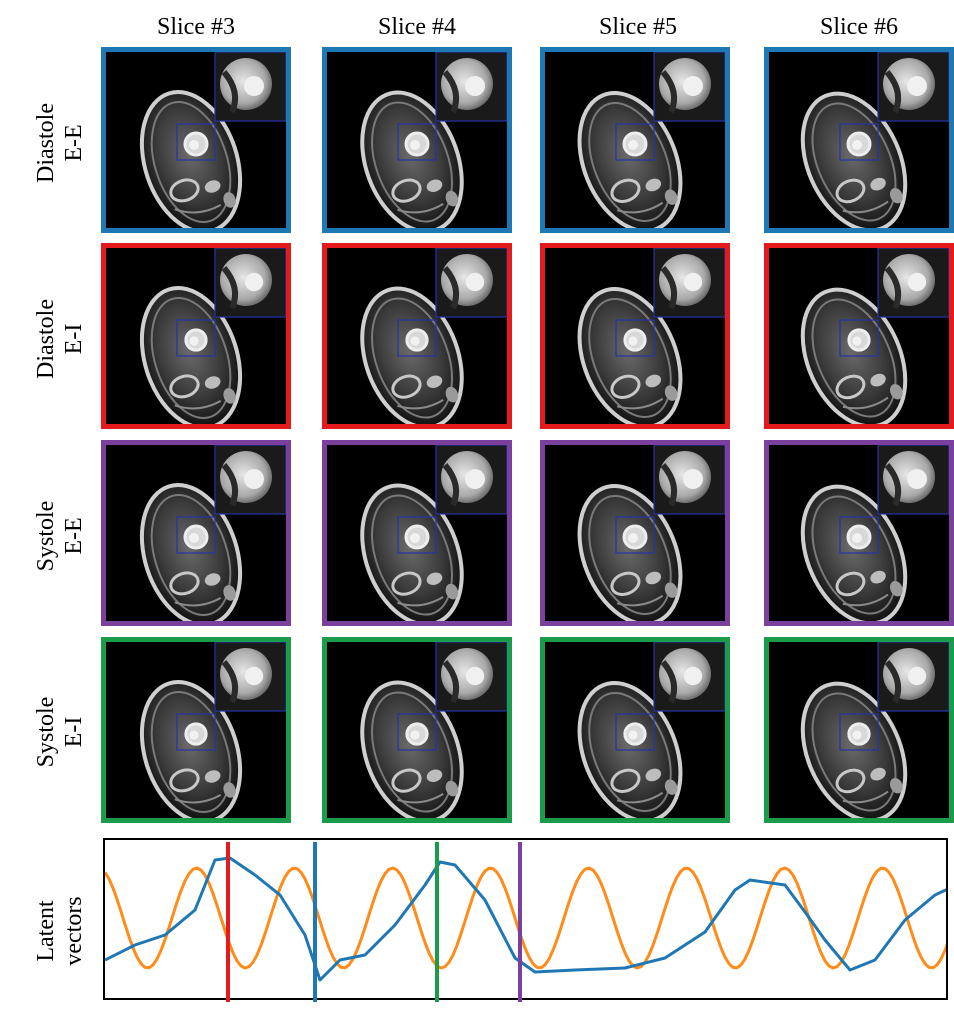 This screenshot has height=1026, width=954. What do you see at coordinates (437, 922) in the screenshot?
I see `marker-systole-e-i` at bounding box center [437, 922].